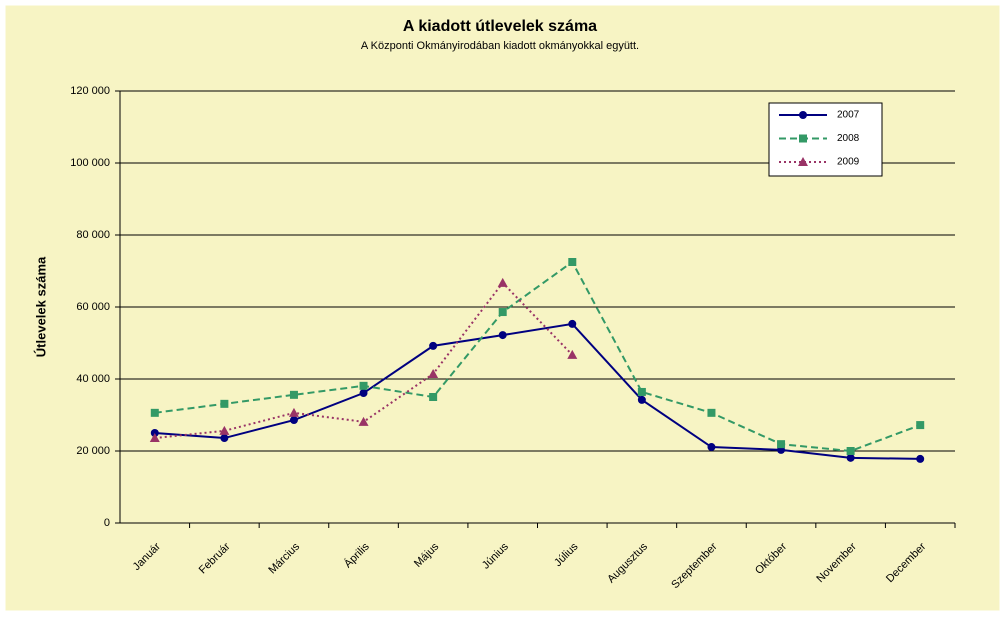 The height and width of the screenshot is (618, 1007). Describe the element at coordinates (848, 115) in the screenshot. I see `legend-label: 2007` at that location.